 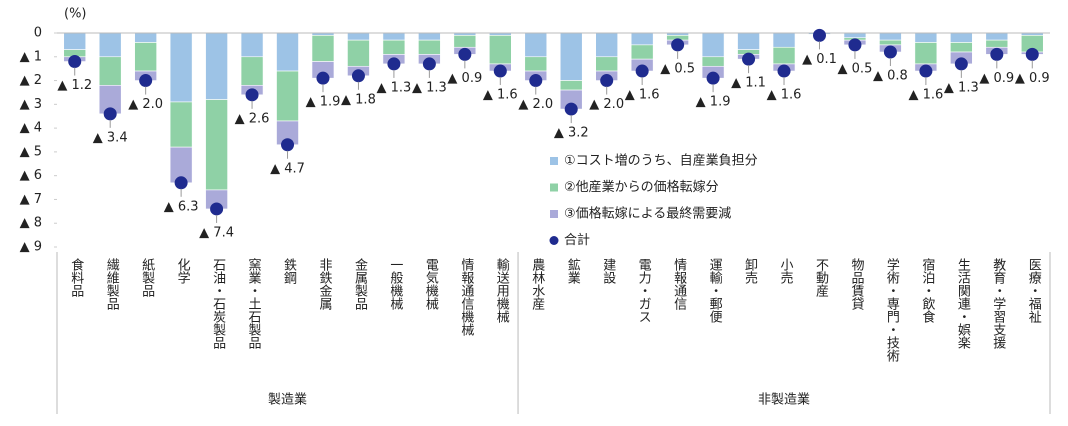 I want to click on total-label: ▲ 3.2, so click(x=571, y=133).